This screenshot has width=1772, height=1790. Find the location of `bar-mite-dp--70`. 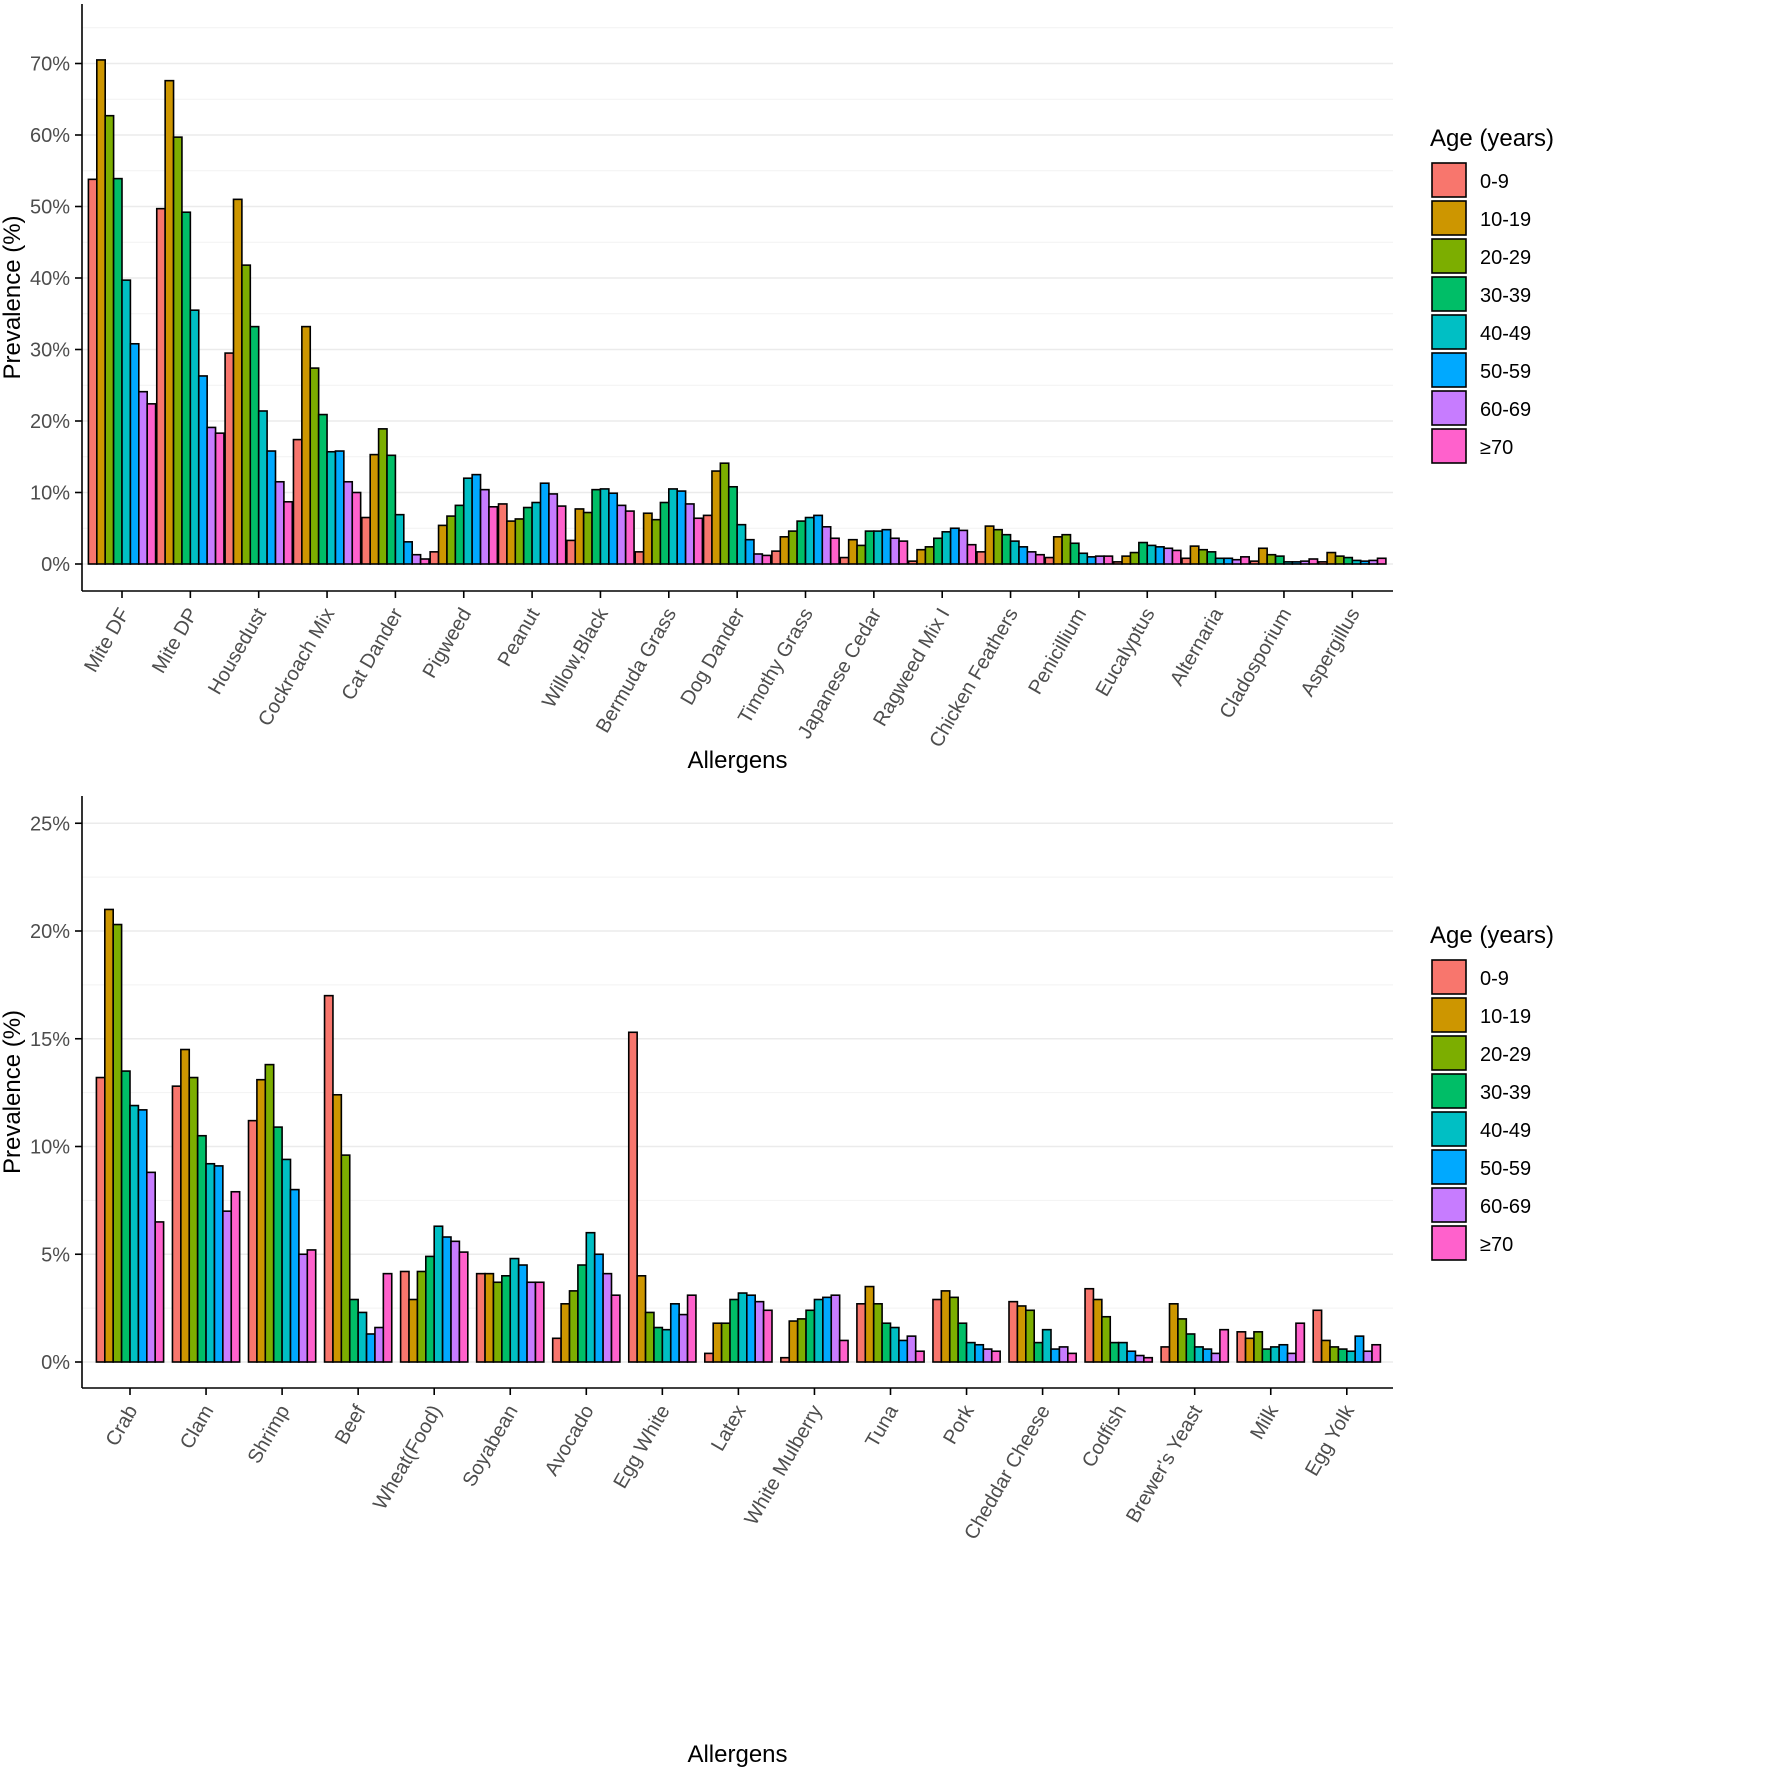

bar-mite-dp--70 is located at coordinates (219, 498).